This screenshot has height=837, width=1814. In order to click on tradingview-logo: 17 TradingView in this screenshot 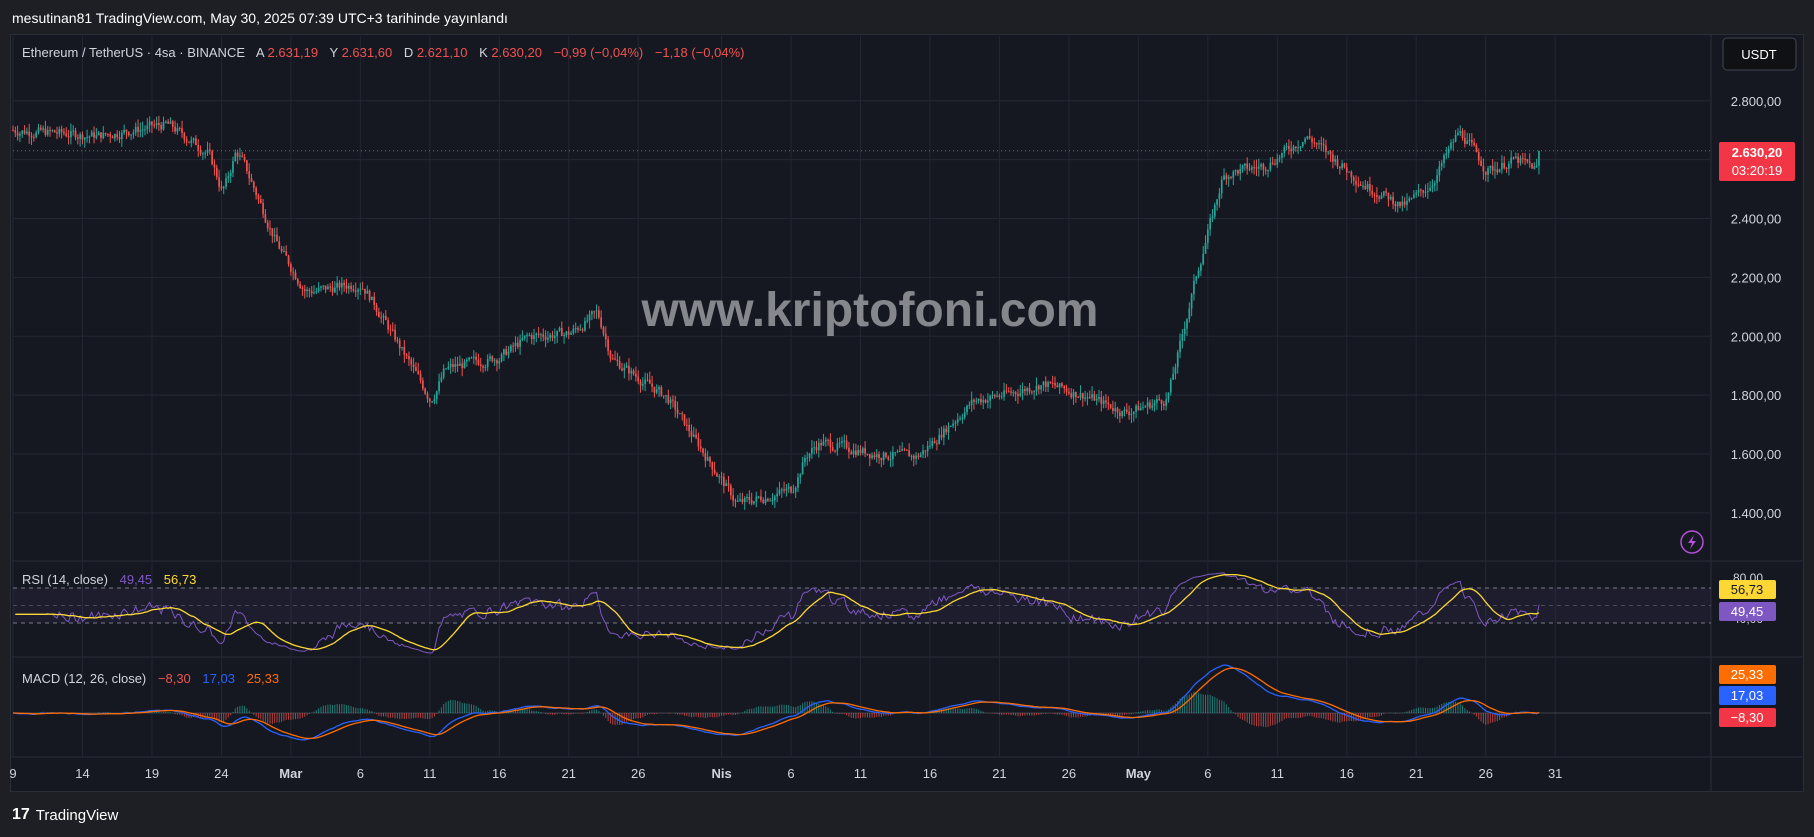, I will do `click(65, 815)`.